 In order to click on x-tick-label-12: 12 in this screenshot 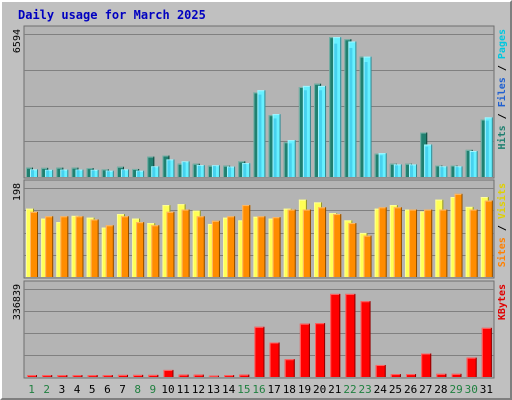, I will do `click(198, 389)`.